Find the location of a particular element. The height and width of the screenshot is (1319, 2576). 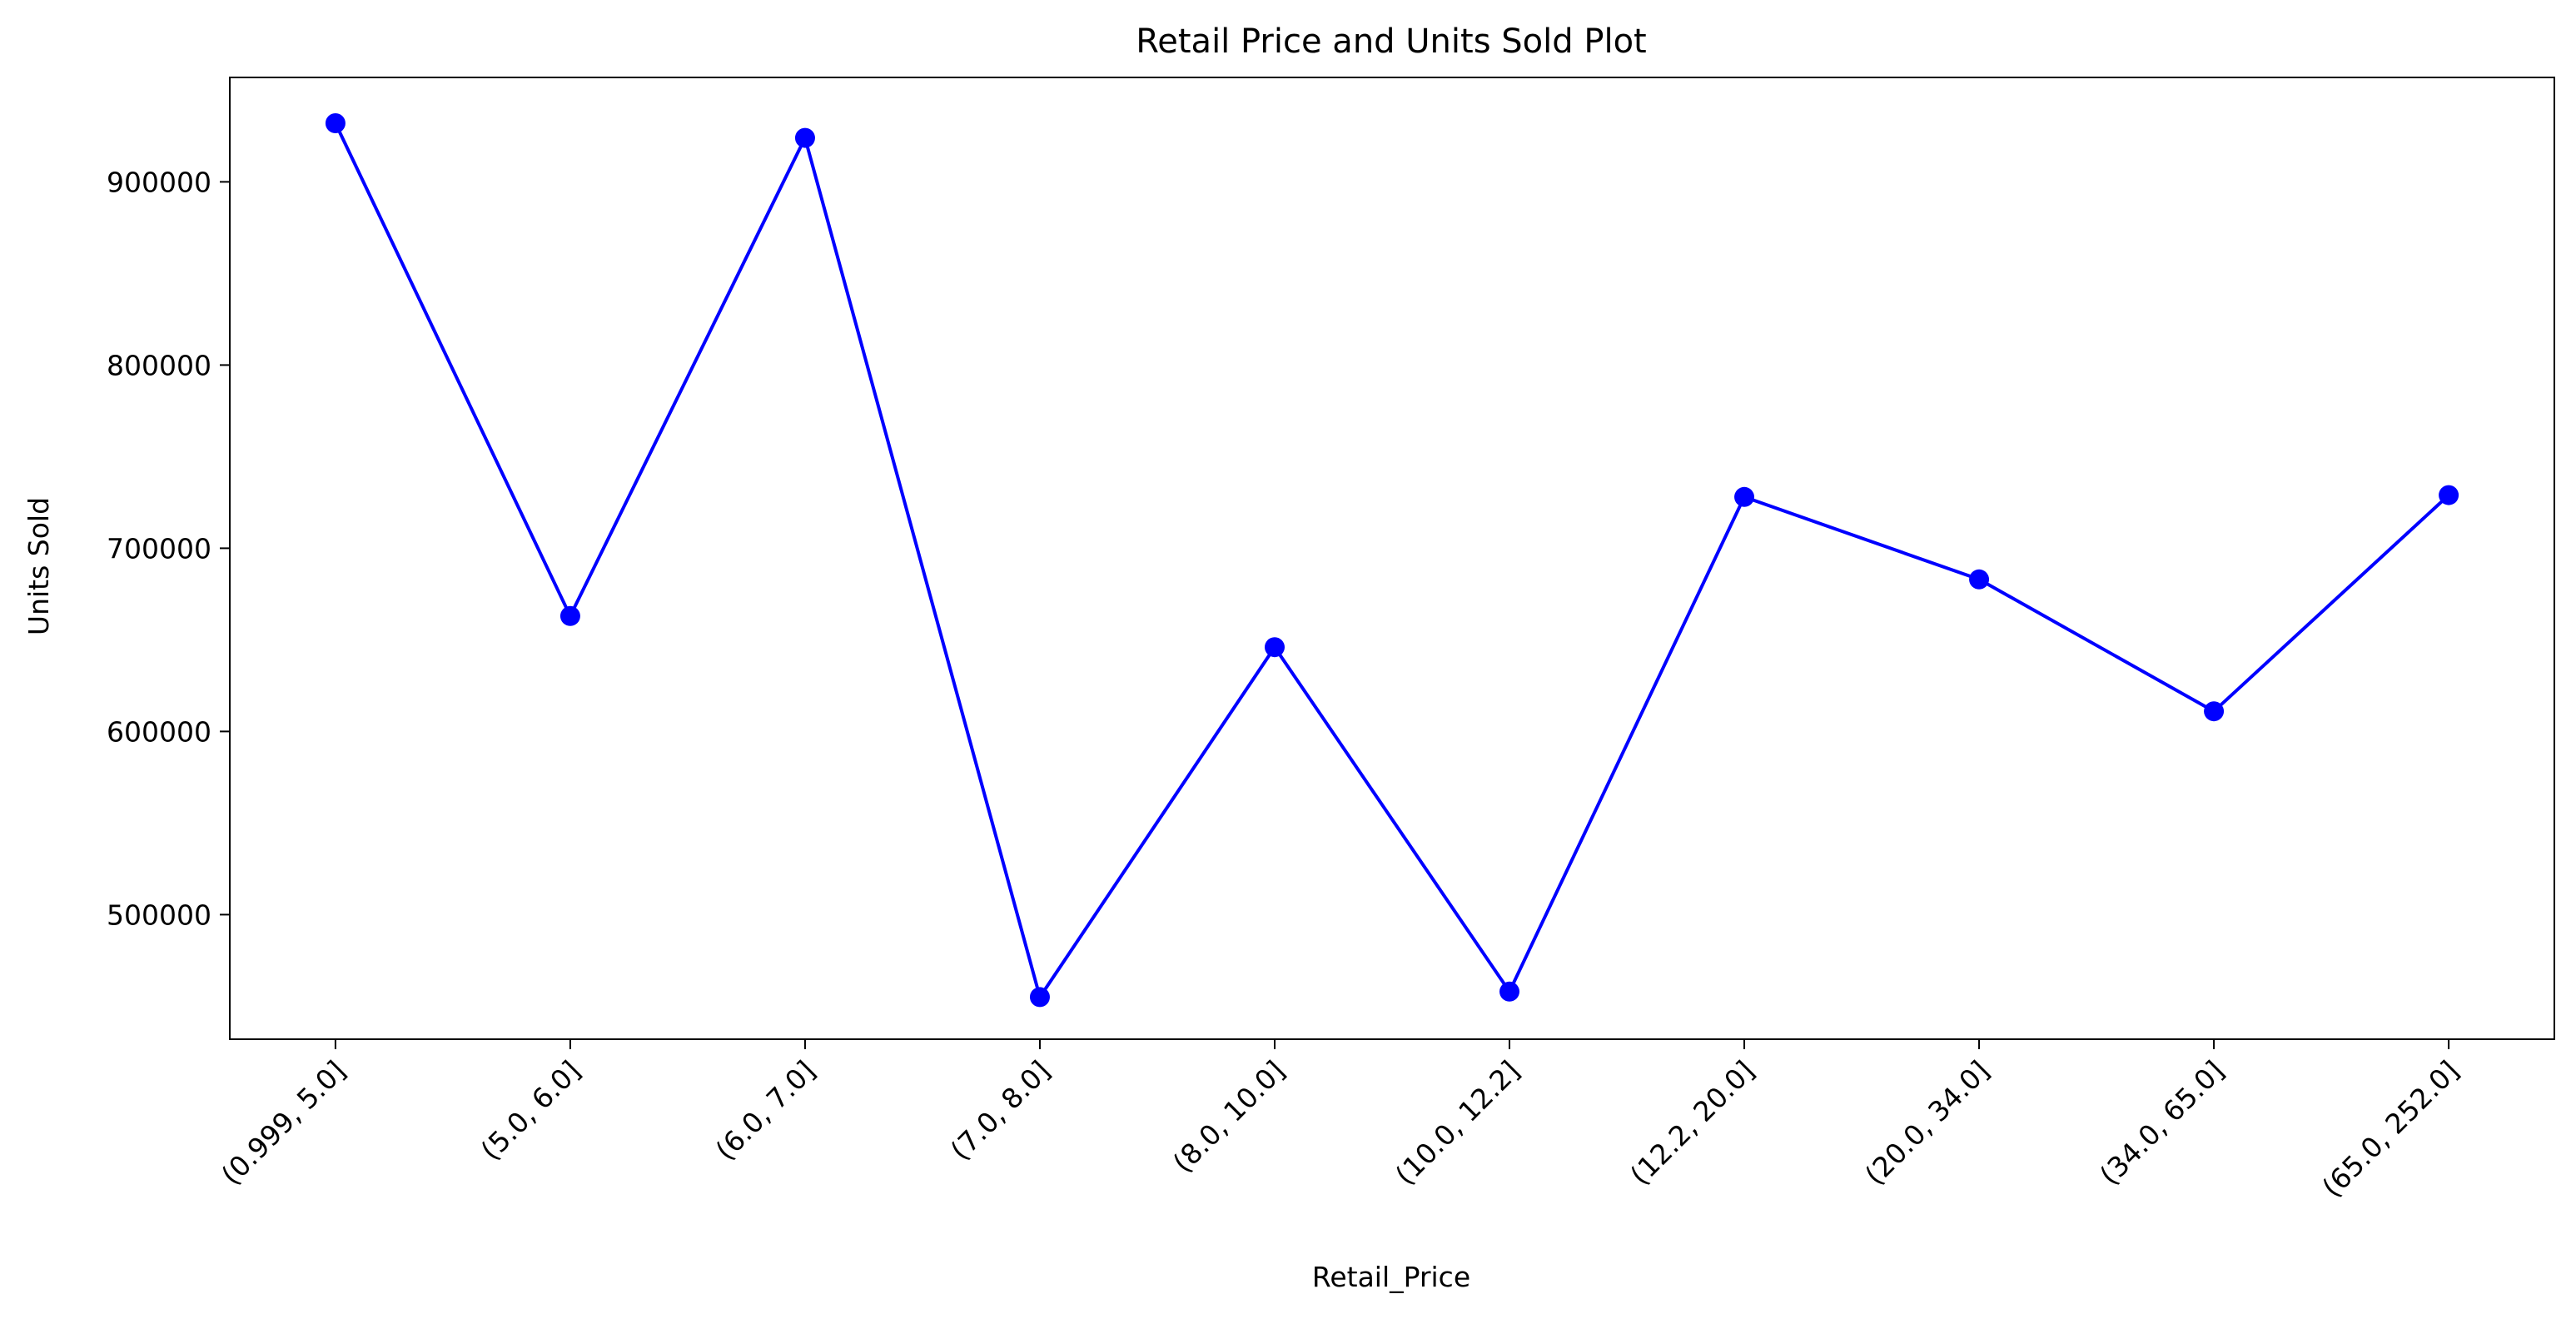

y-tick-label: 500000 is located at coordinates (159, 914).